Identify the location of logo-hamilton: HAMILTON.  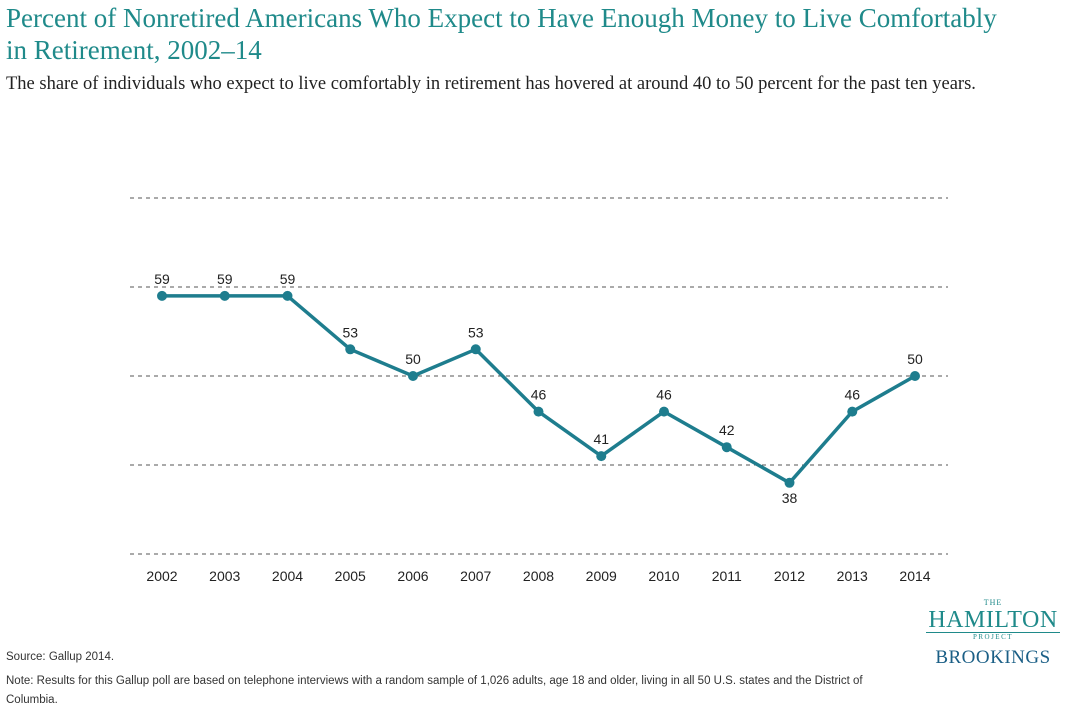
(993, 620).